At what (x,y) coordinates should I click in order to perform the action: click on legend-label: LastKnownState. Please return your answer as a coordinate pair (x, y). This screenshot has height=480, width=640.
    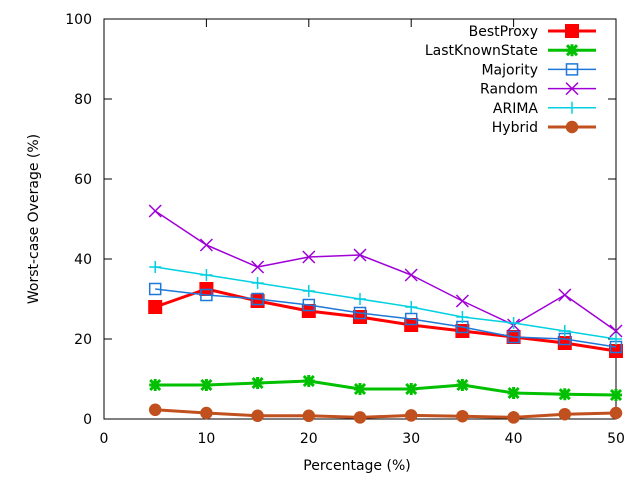
    Looking at the image, I should click on (481, 51).